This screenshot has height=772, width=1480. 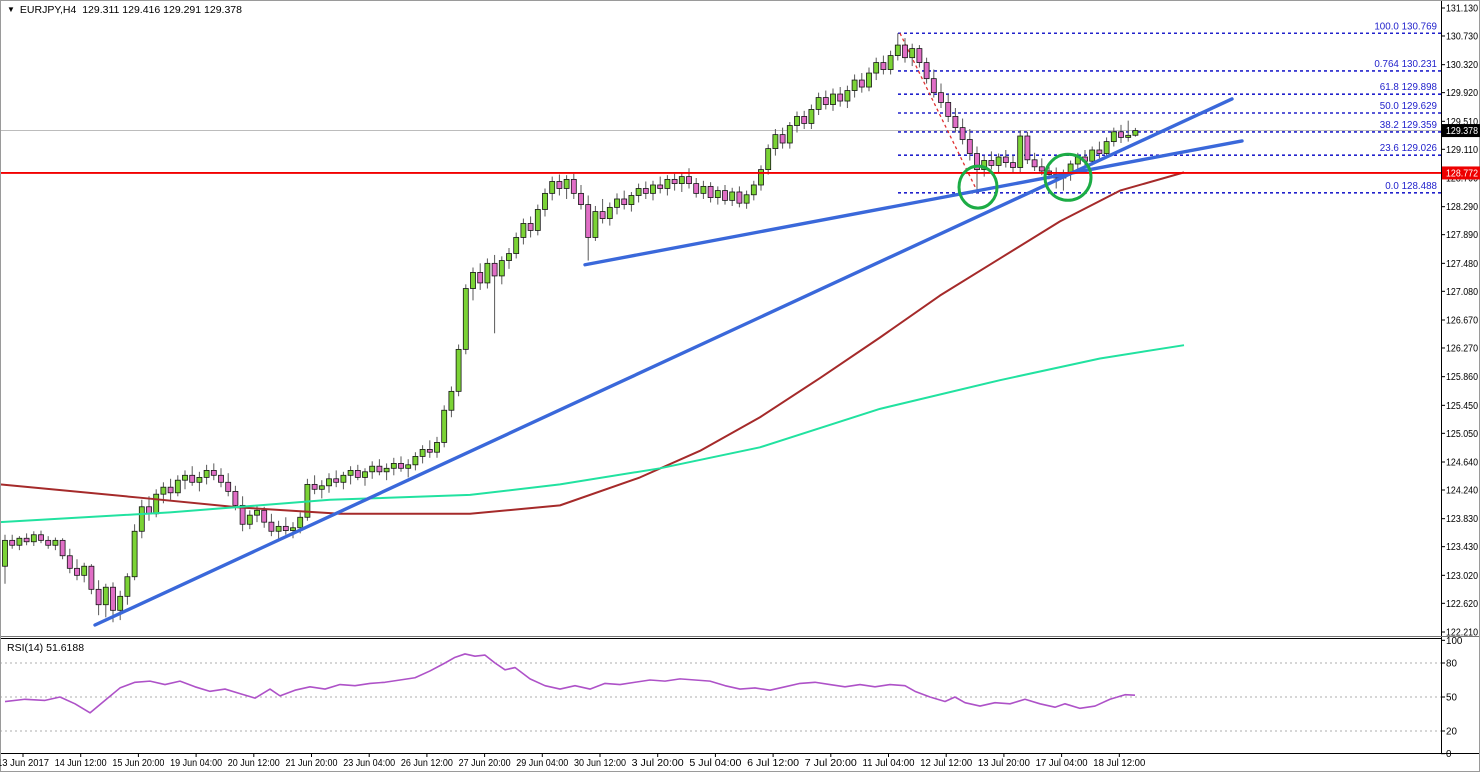 I want to click on svg-text: 30 Jun 12:00, so click(x=600, y=763).